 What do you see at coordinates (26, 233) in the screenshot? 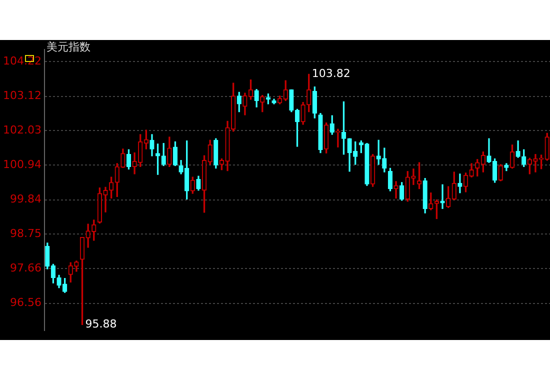
I see `y-tick-label: 98.75` at bounding box center [26, 233].